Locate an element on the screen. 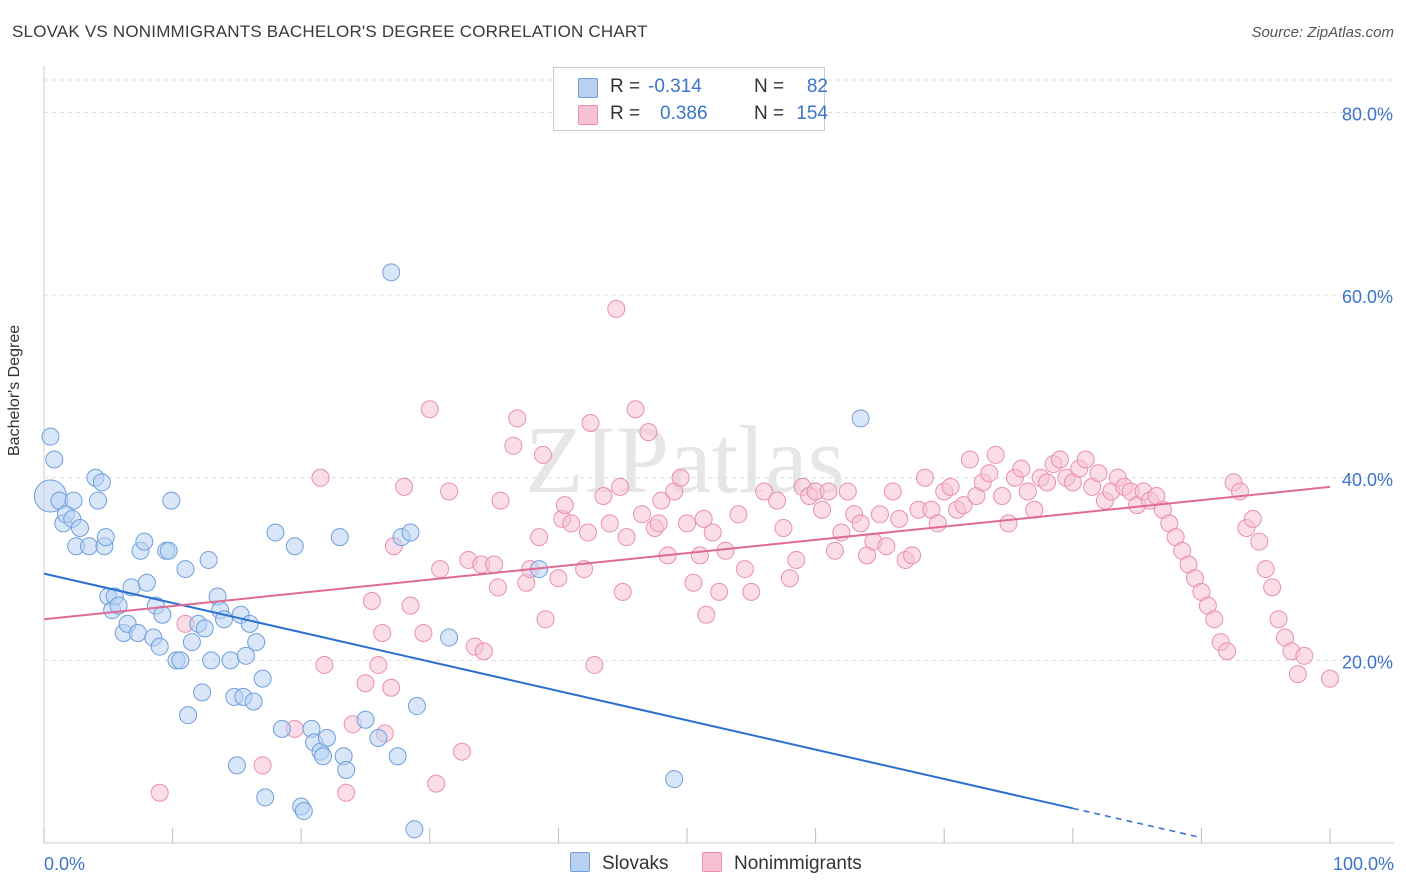 The height and width of the screenshot is (892, 1406). bottom-legend-nonimmigrants: Nonimmigrants is located at coordinates (782, 864).